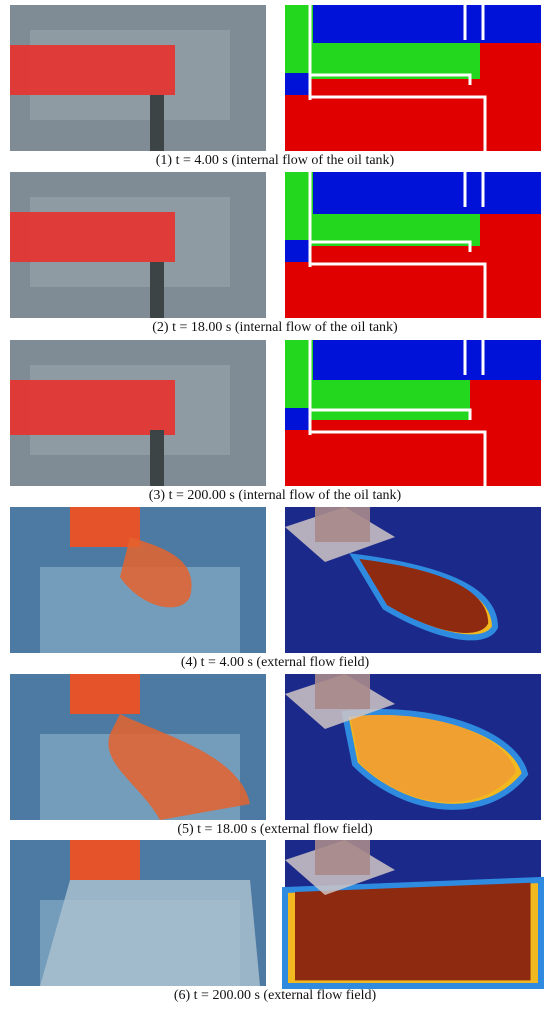 The image size is (550, 1011). What do you see at coordinates (275, 995) in the screenshot?
I see `caption: (6) t = 200.00 s (external flow field)` at bounding box center [275, 995].